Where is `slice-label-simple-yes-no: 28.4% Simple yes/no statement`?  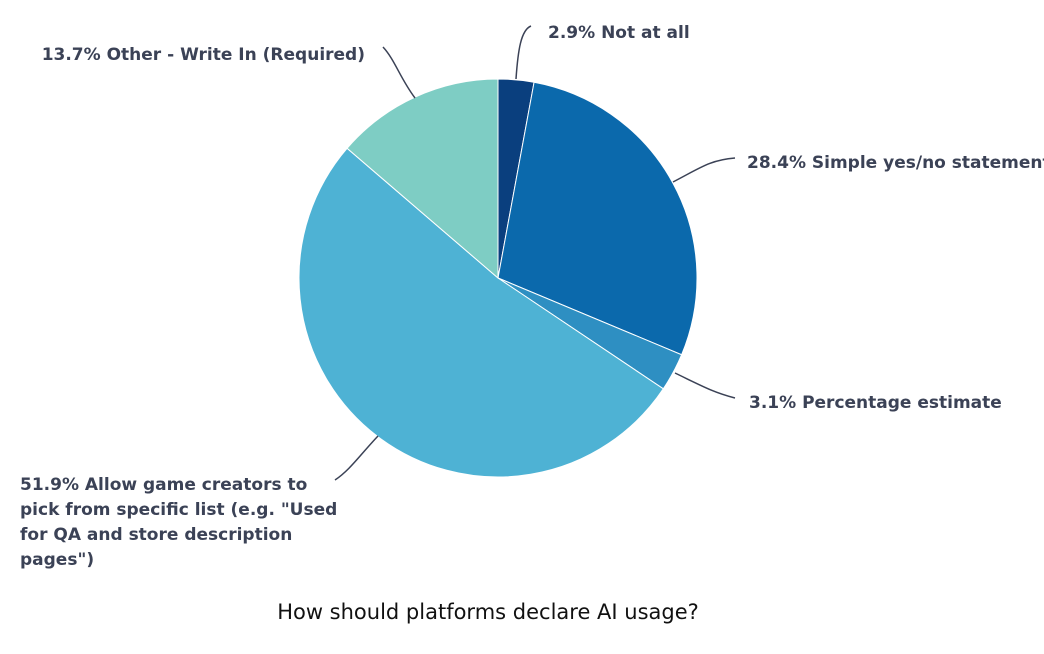 slice-label-simple-yes-no: 28.4% Simple yes/no statement is located at coordinates (895, 163).